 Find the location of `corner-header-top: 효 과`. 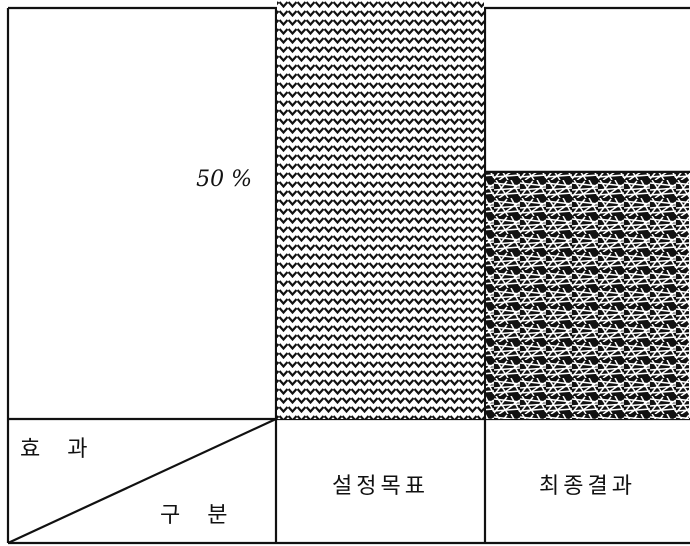

corner-header-top: 효 과 is located at coordinates (58, 449).